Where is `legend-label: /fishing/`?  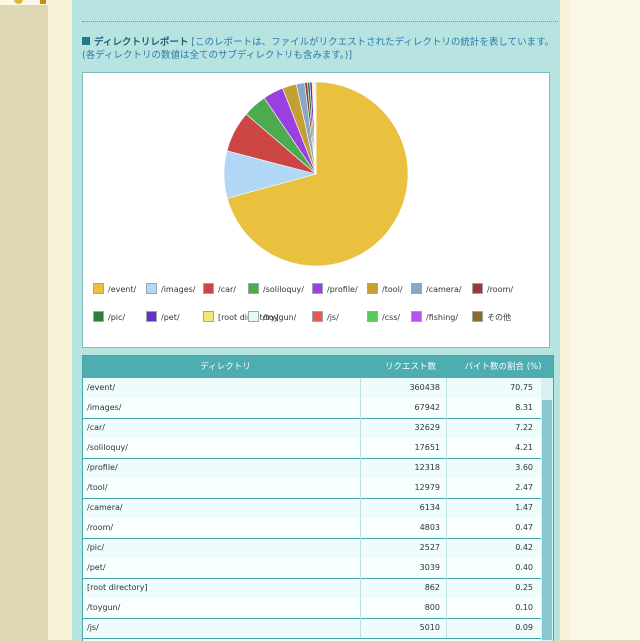 legend-label: /fishing/ is located at coordinates (442, 317).